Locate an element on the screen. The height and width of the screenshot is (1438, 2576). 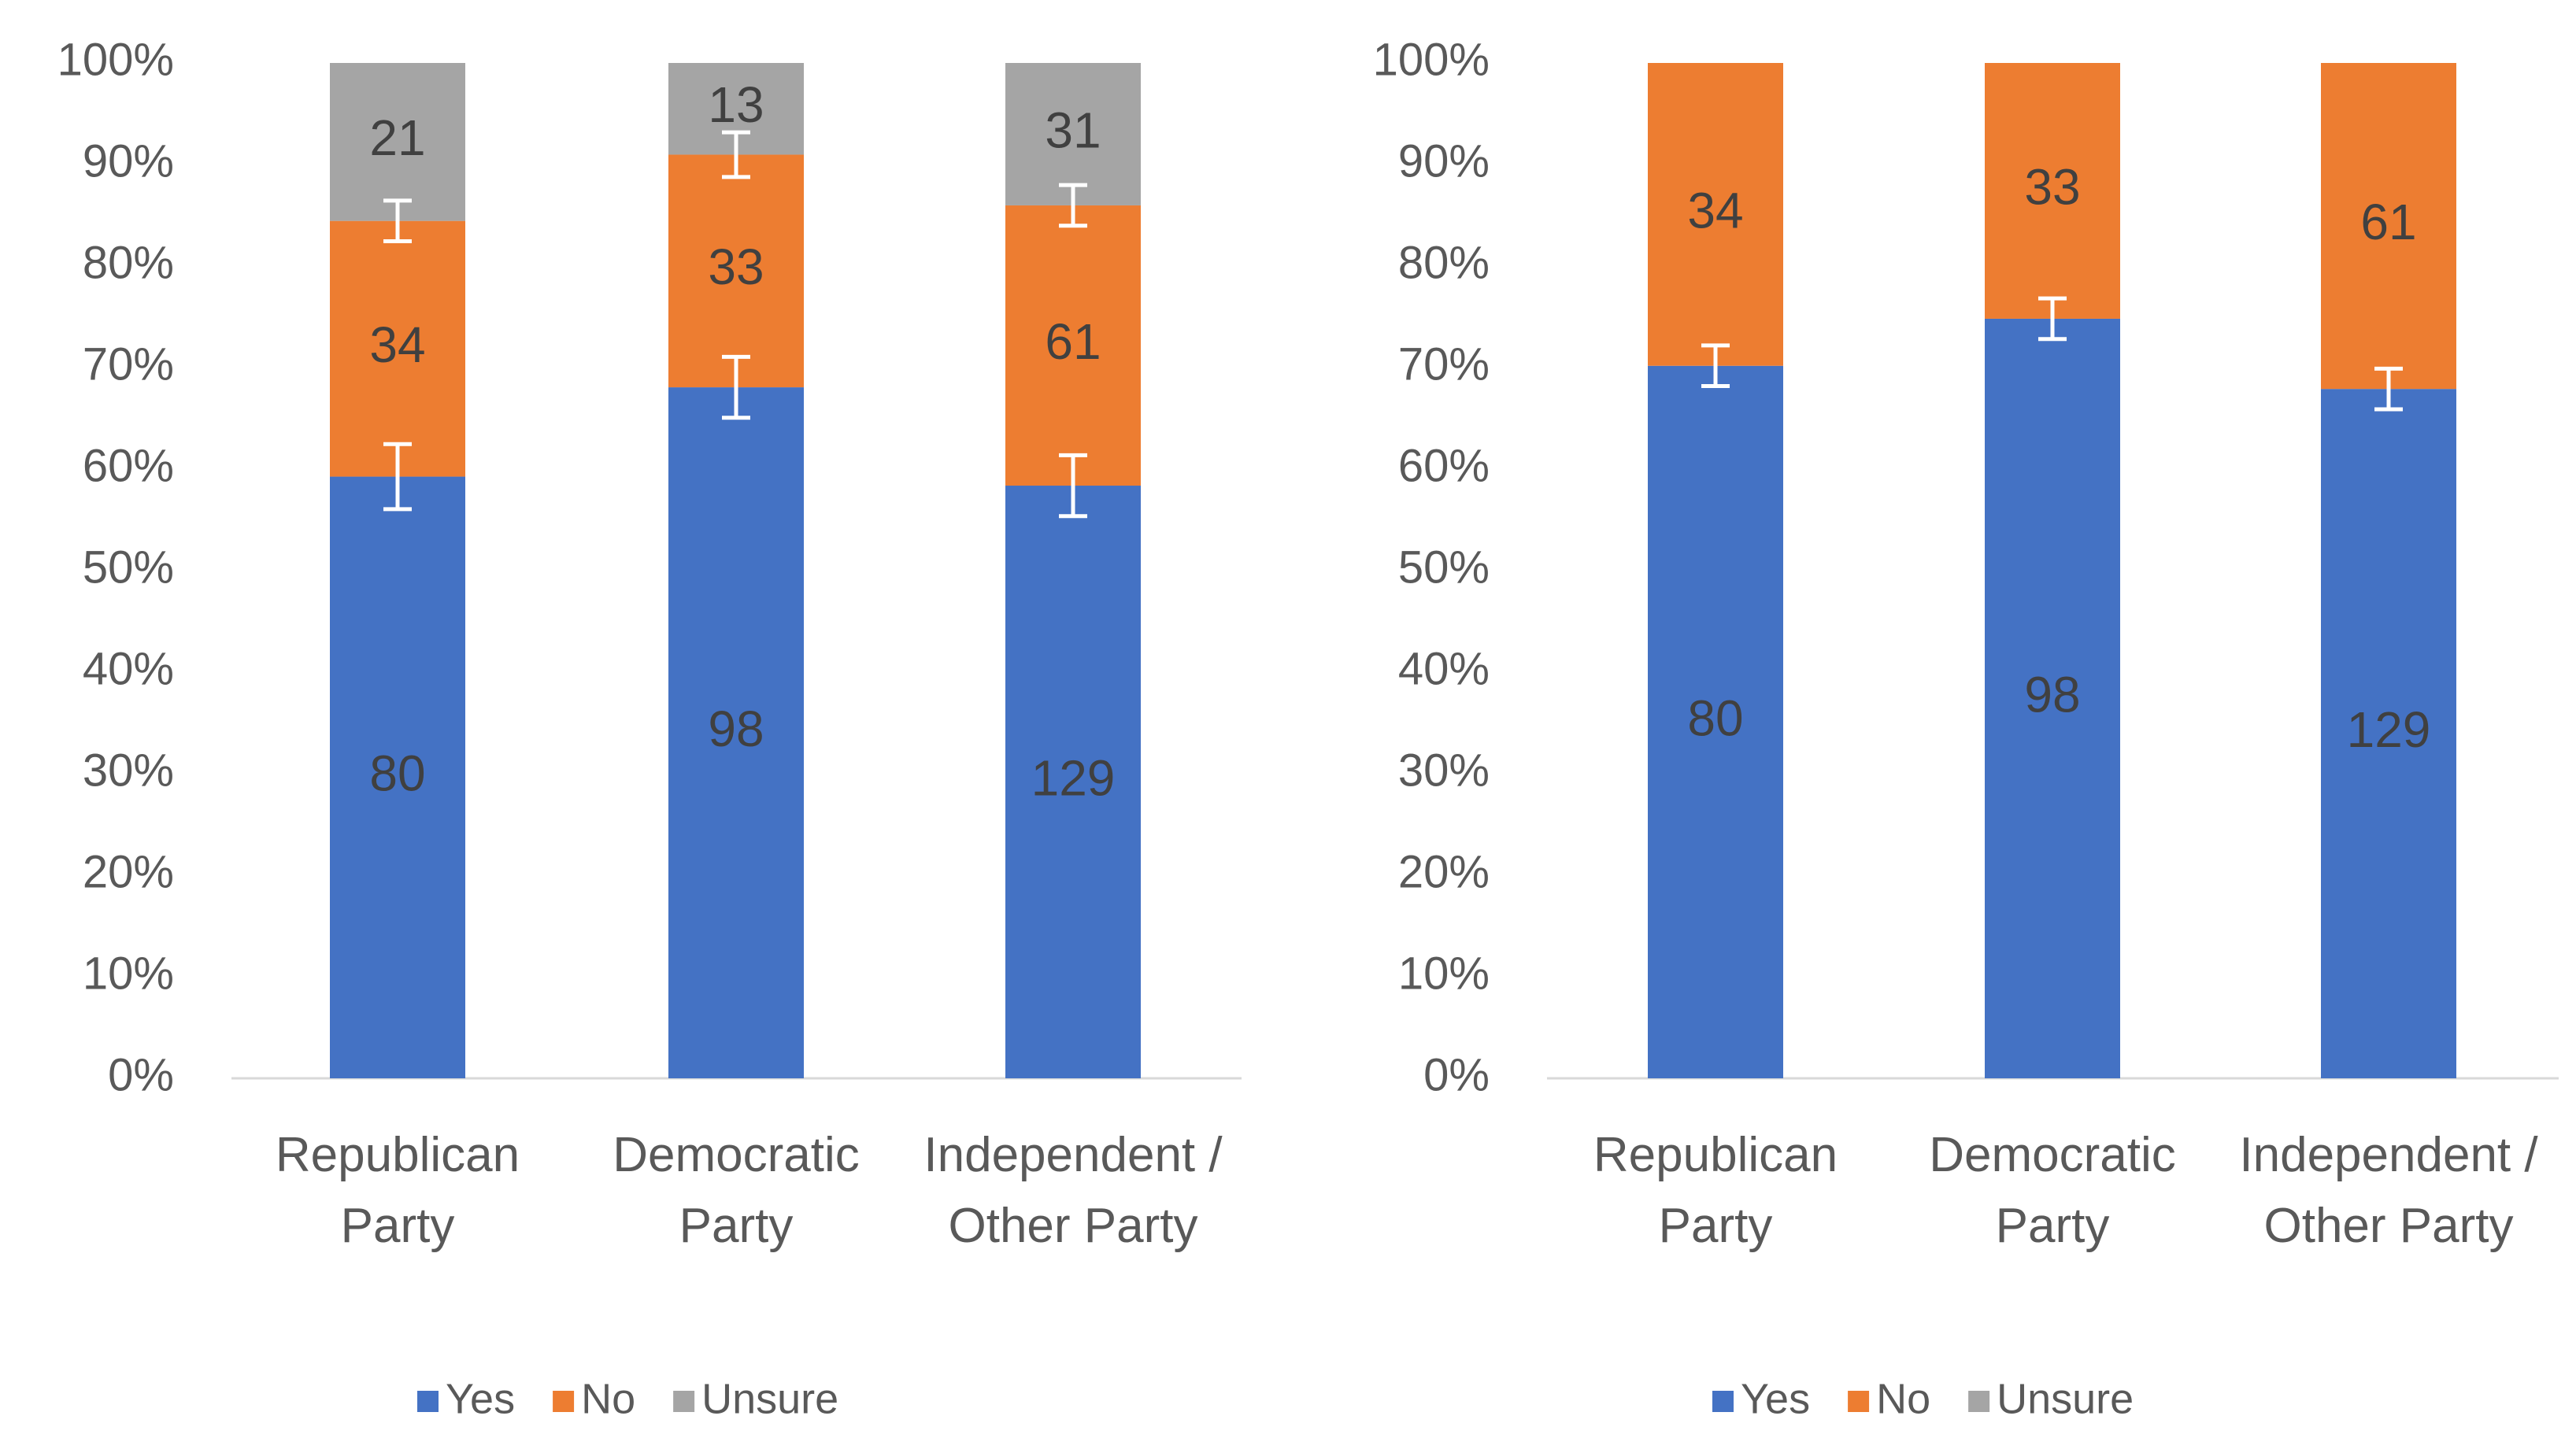
data-label: 31 is located at coordinates (1073, 130).